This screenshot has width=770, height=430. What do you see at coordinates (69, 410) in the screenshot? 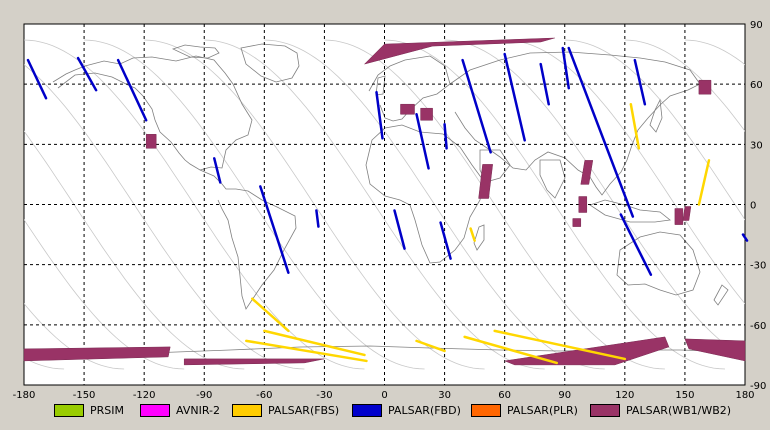
I see `legend-swatch-prsim` at bounding box center [69, 410].